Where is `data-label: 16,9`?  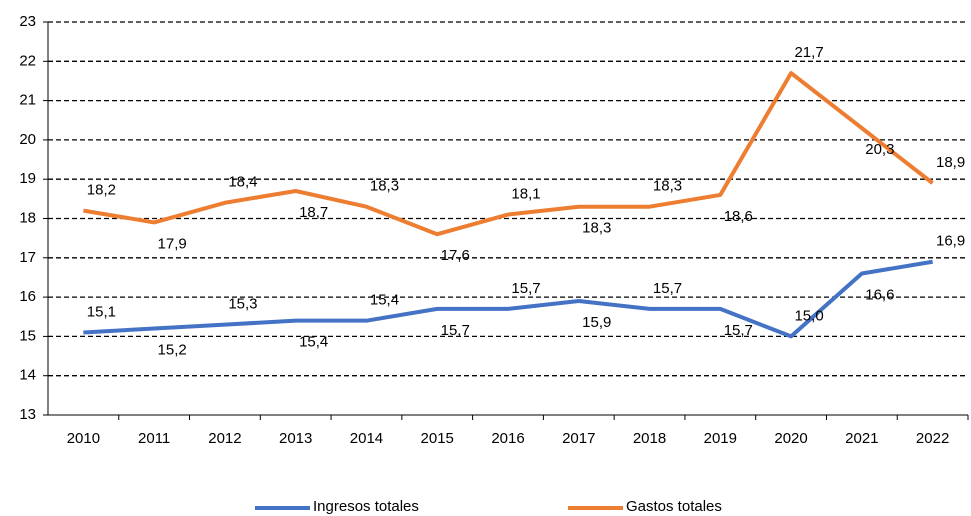 data-label: 16,9 is located at coordinates (950, 241).